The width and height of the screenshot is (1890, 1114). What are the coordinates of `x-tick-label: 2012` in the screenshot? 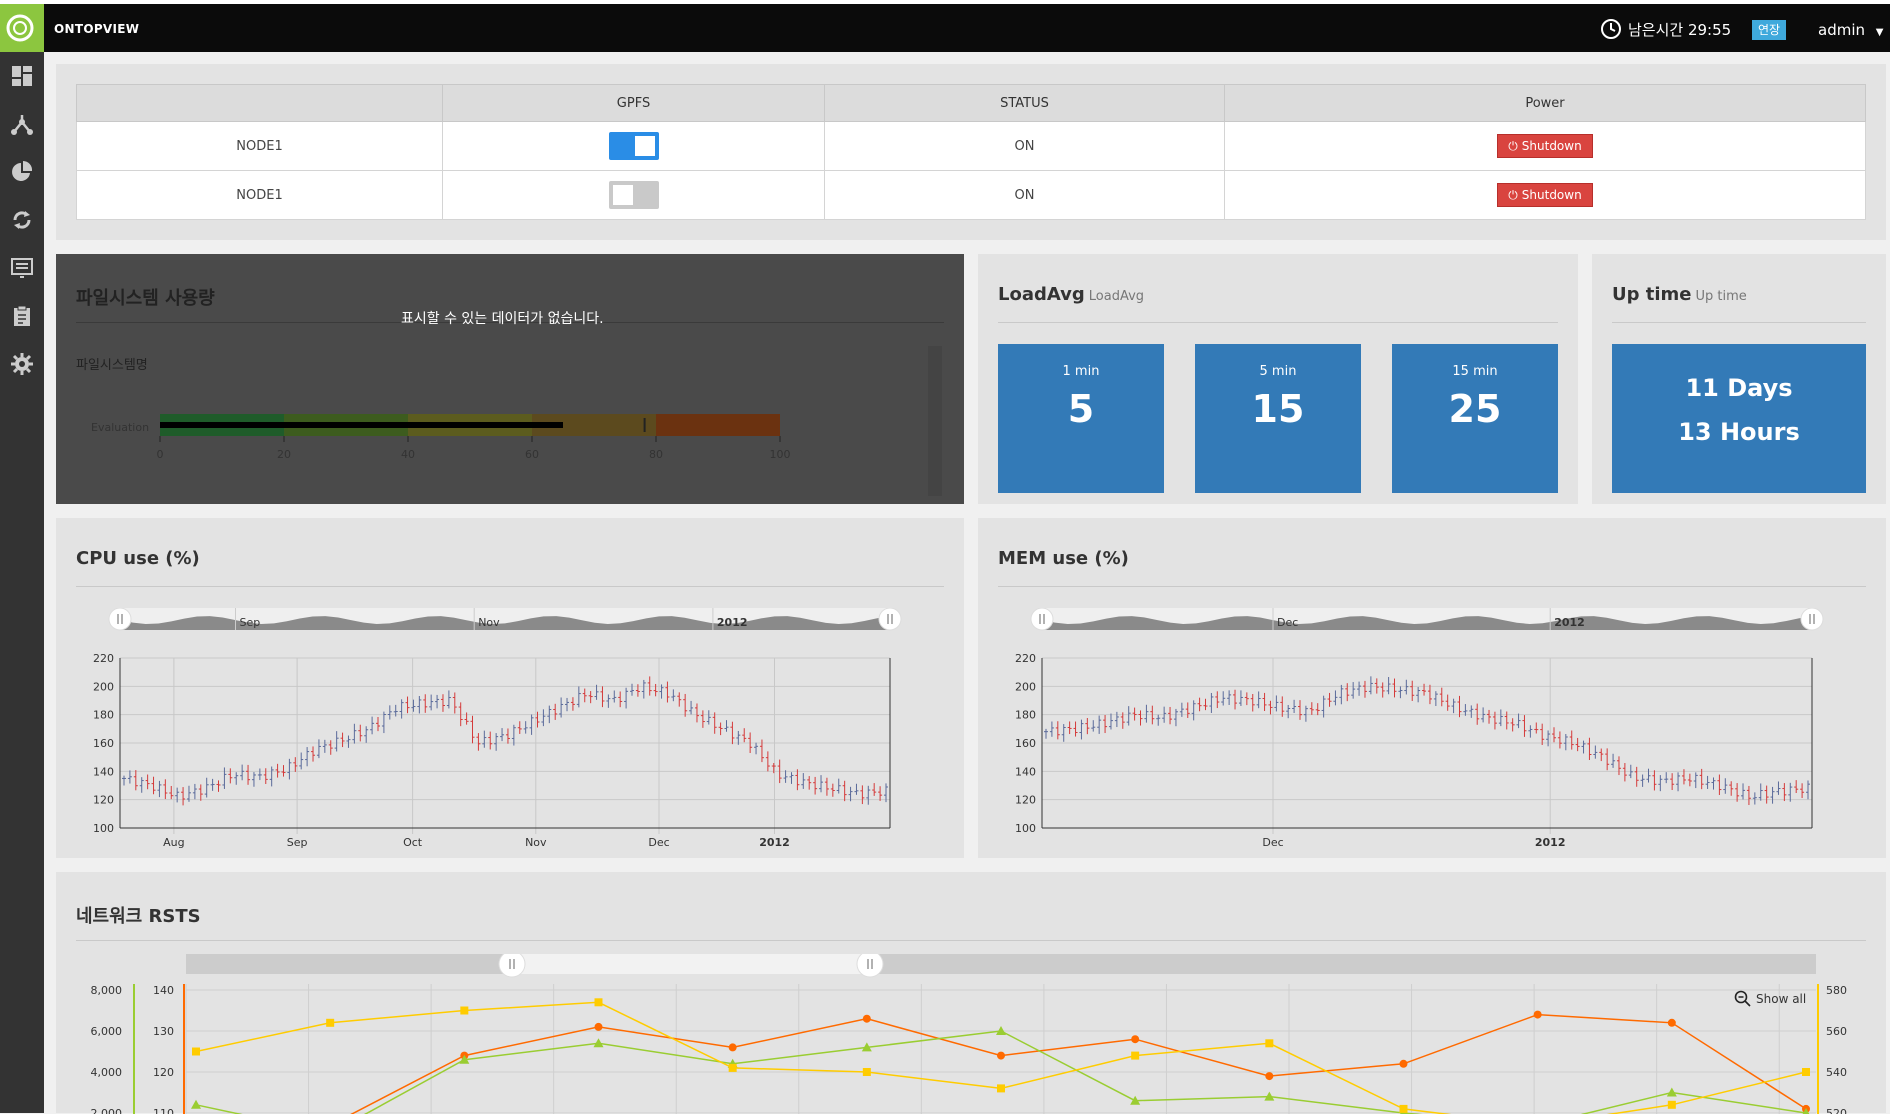 It's located at (774, 842).